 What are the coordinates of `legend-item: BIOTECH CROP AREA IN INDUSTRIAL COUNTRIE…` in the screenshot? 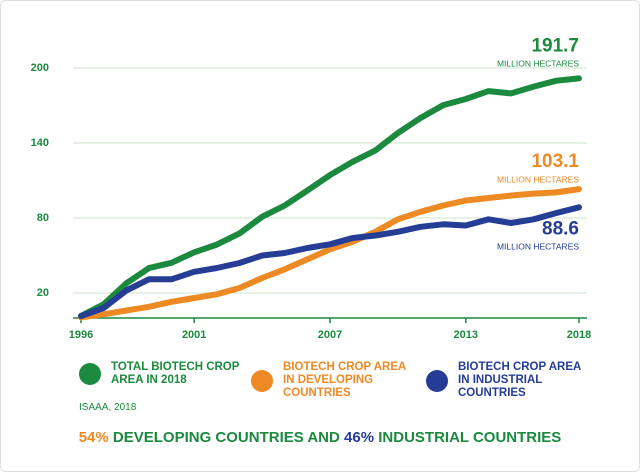 It's located at (513, 380).